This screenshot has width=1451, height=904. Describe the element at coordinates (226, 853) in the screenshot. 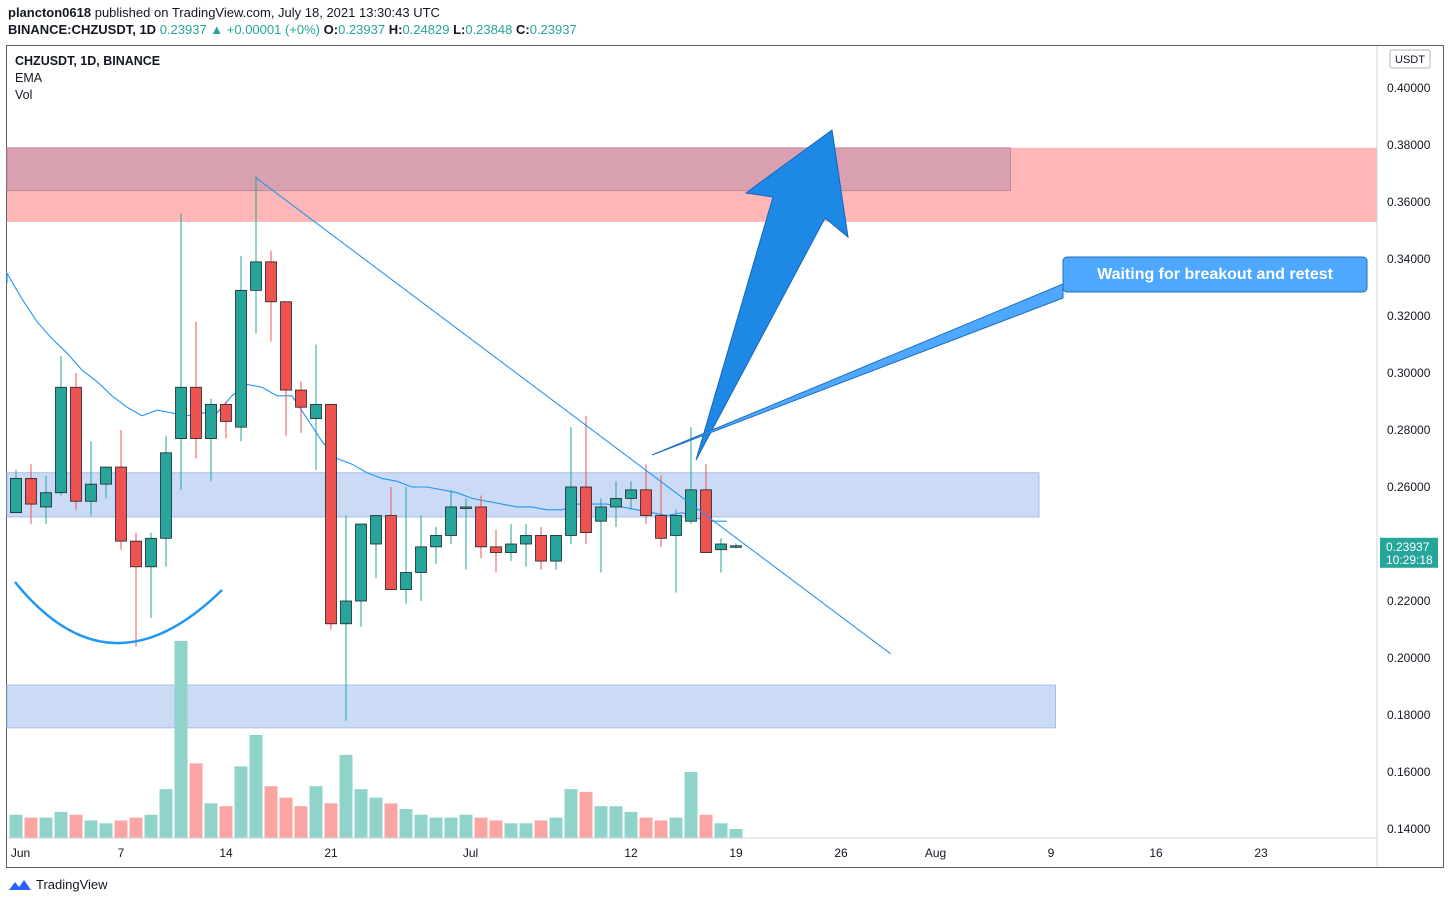

I see `x-tick-label: 14` at that location.